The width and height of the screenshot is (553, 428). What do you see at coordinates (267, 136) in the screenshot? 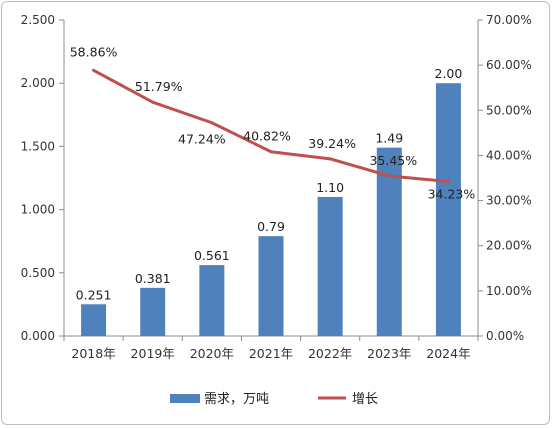
I see `line-data-label: 40.82%` at bounding box center [267, 136].